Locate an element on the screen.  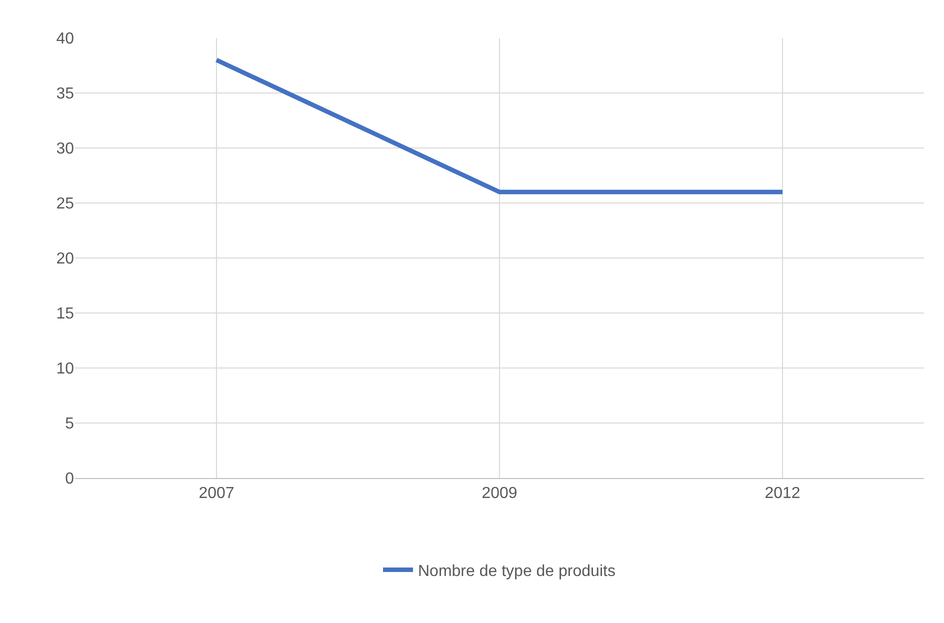
x-tick-label: 2012 is located at coordinates (782, 493).